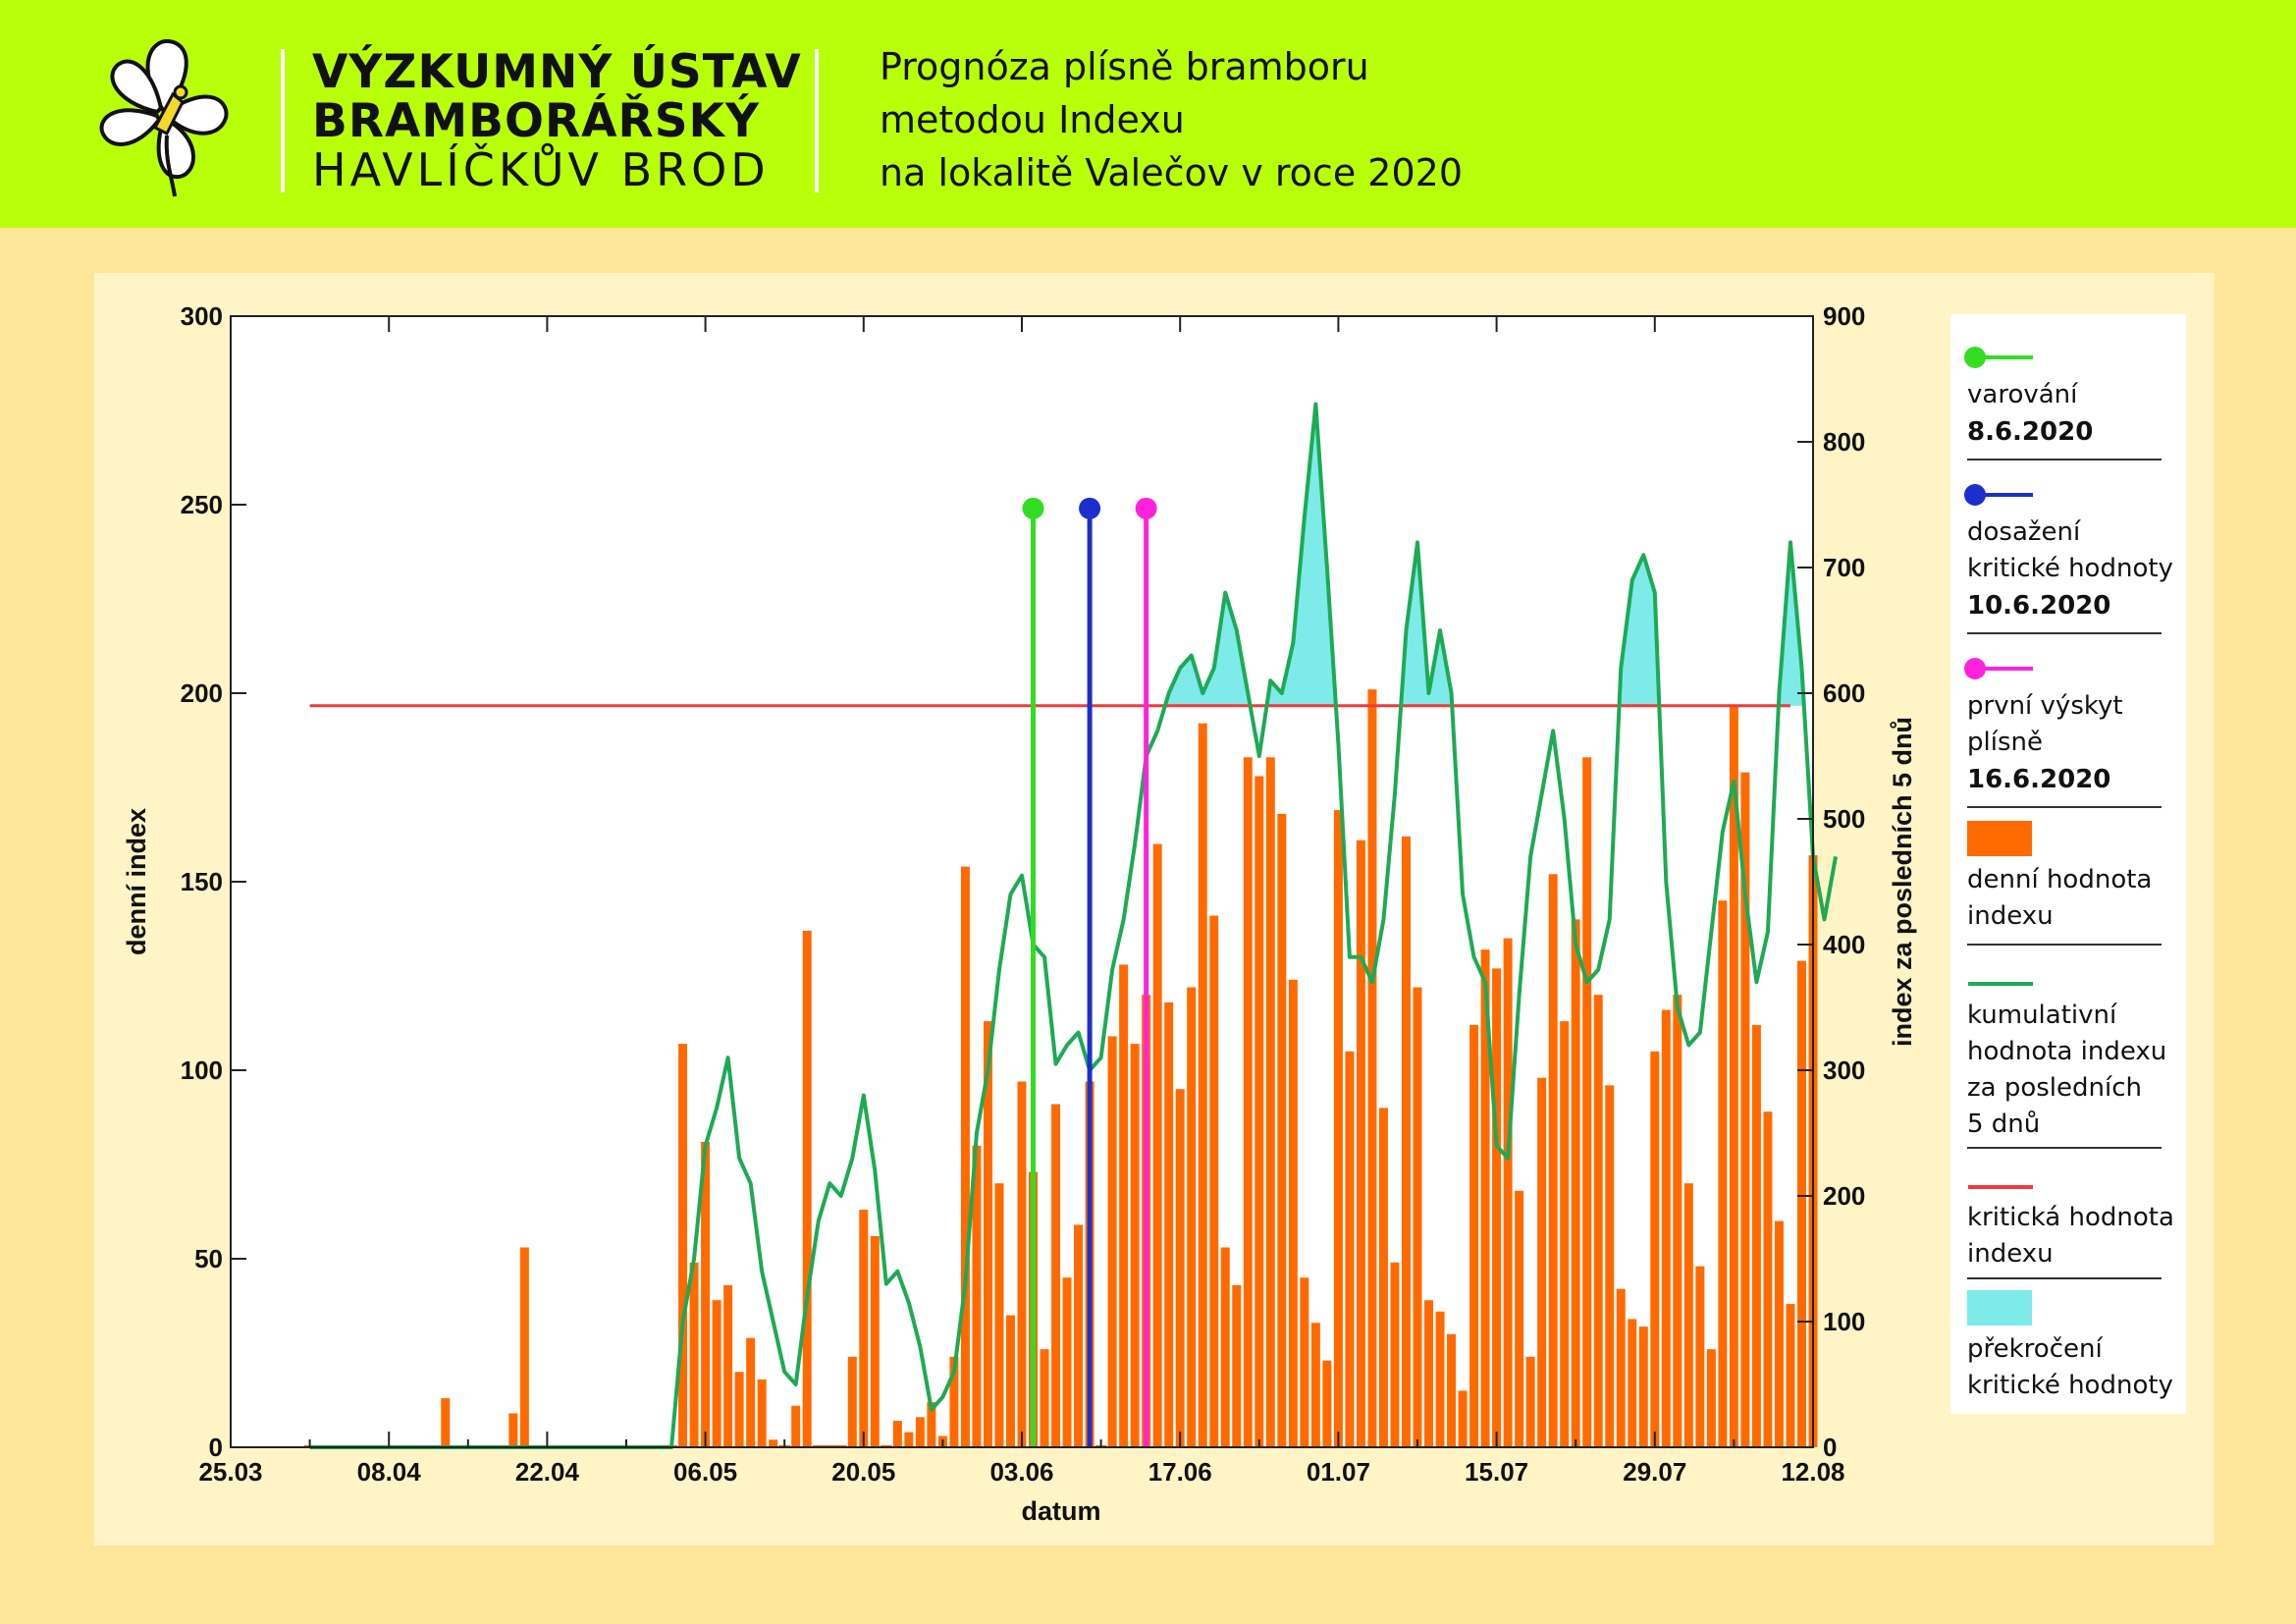  What do you see at coordinates (2067, 1051) in the screenshot?
I see `legend-cumulative-label2: hodnota indexu` at bounding box center [2067, 1051].